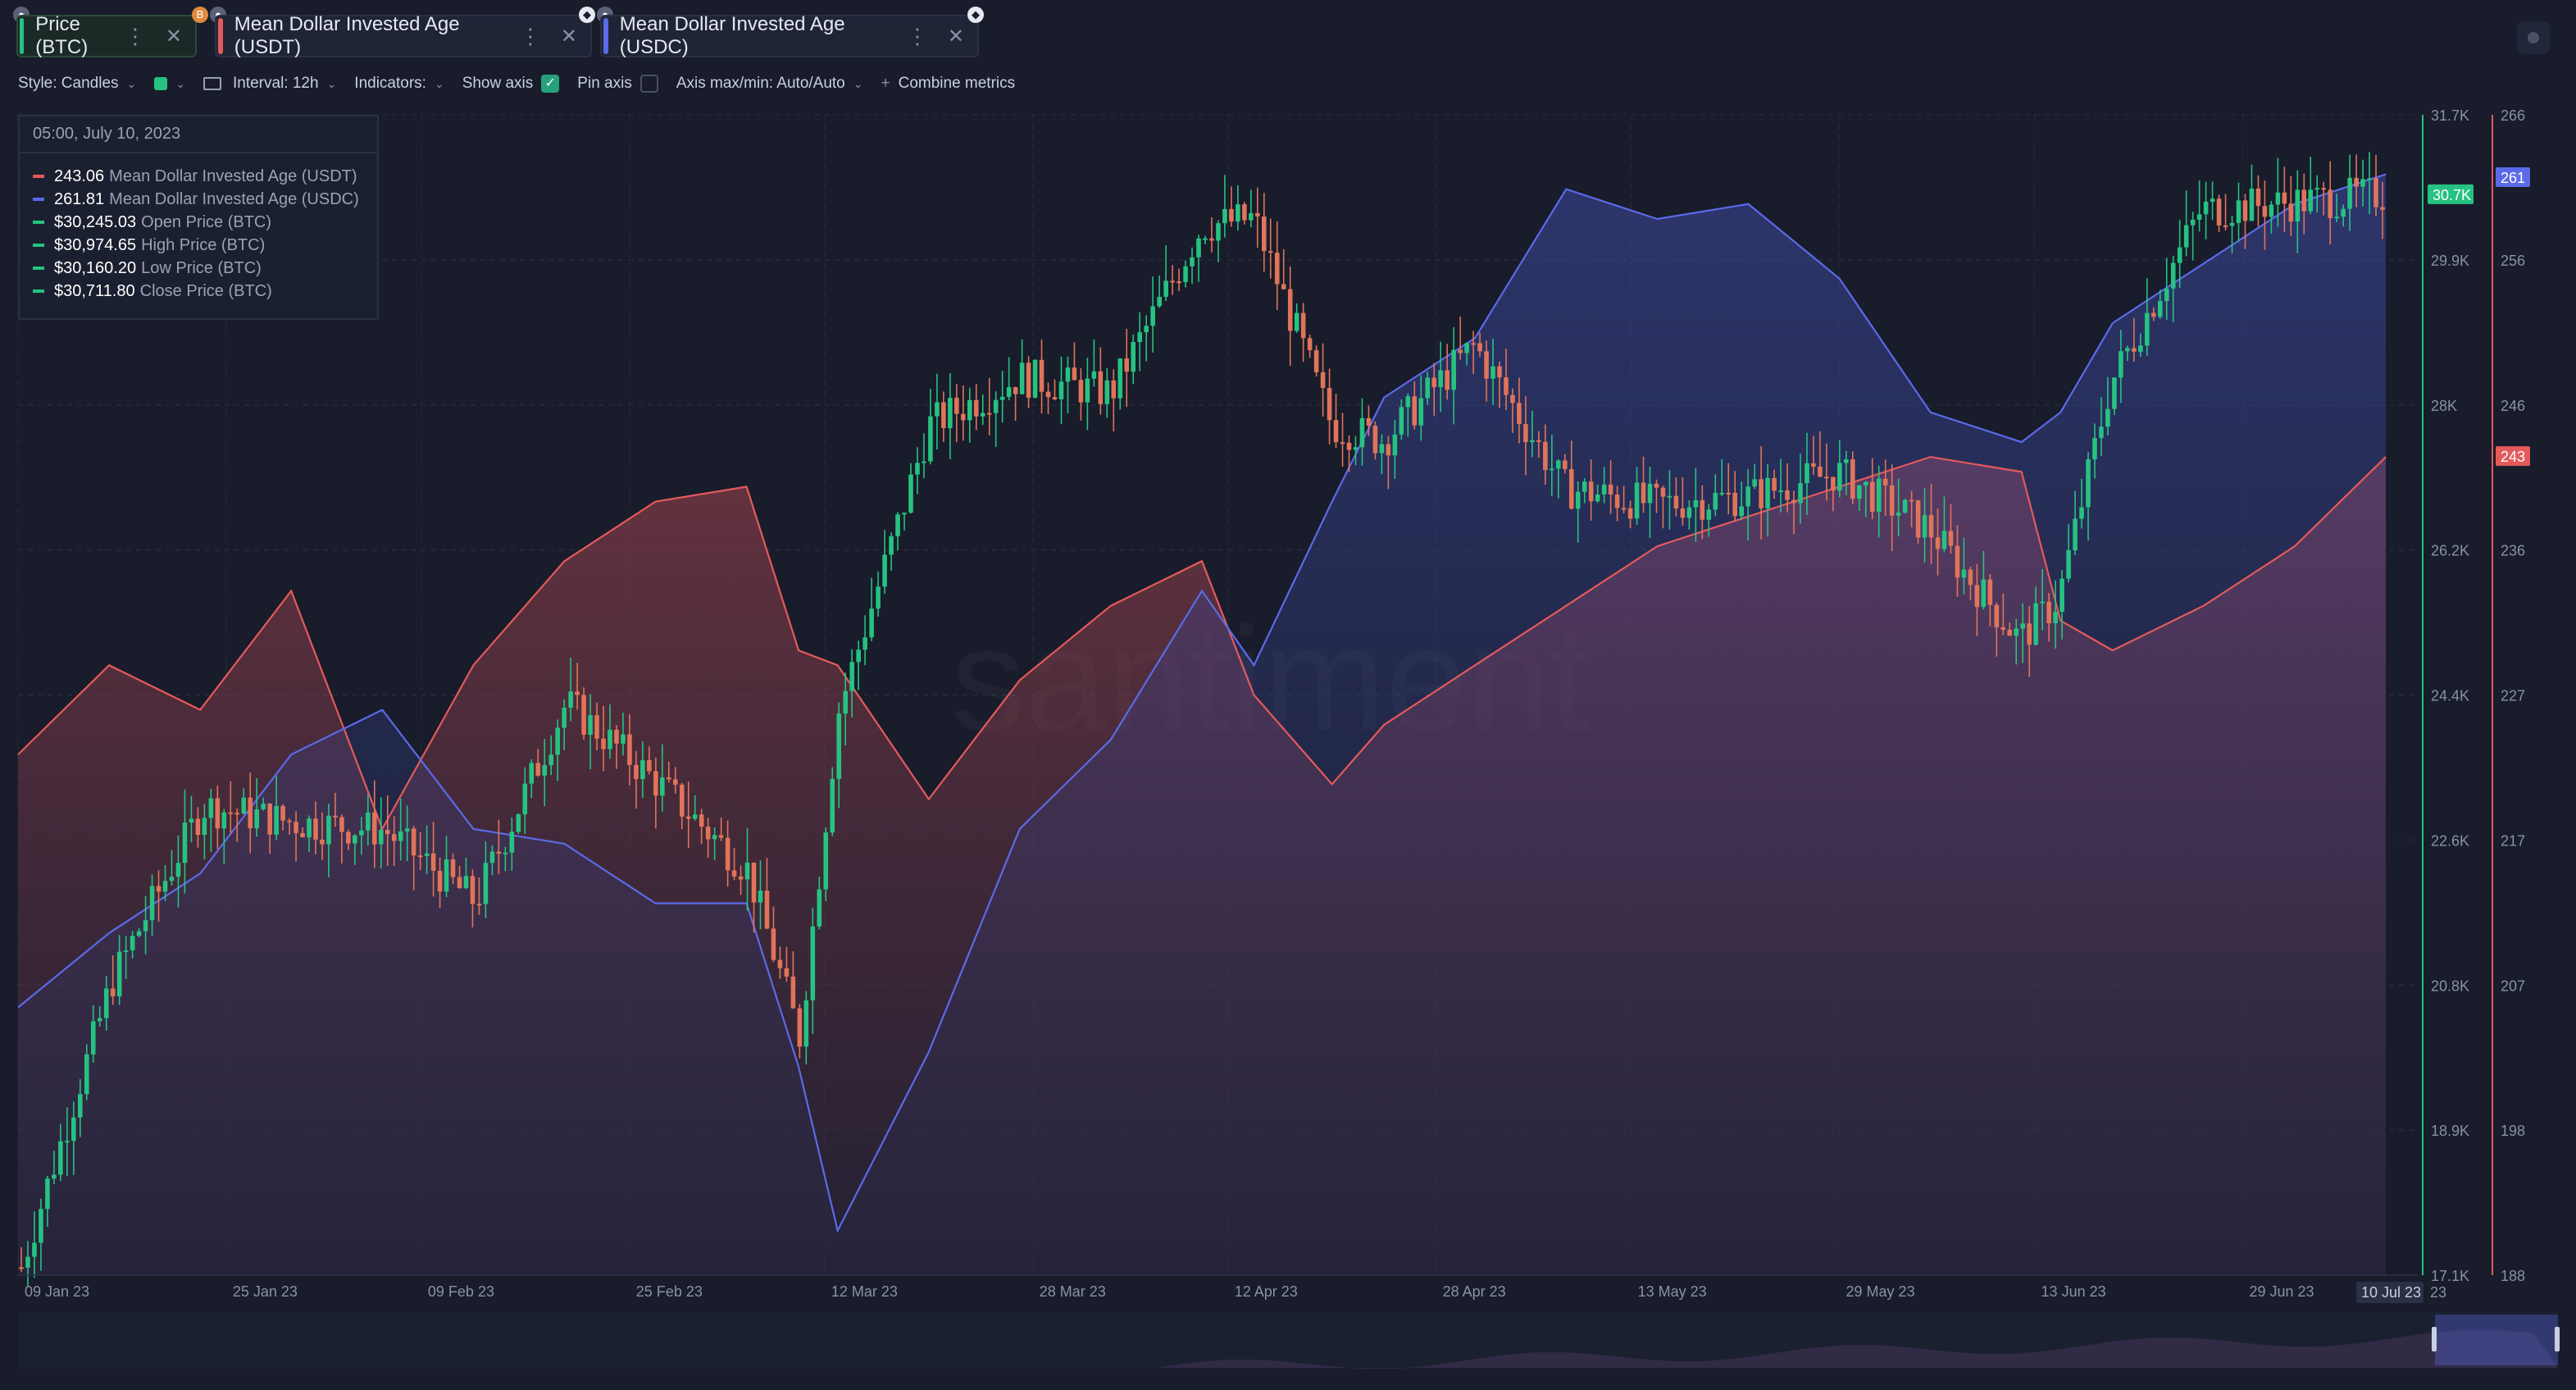  I want to click on tab-mdia-usdc: Mean Dollar Invested Age (USDC) ⋮ ✕, so click(789, 35).